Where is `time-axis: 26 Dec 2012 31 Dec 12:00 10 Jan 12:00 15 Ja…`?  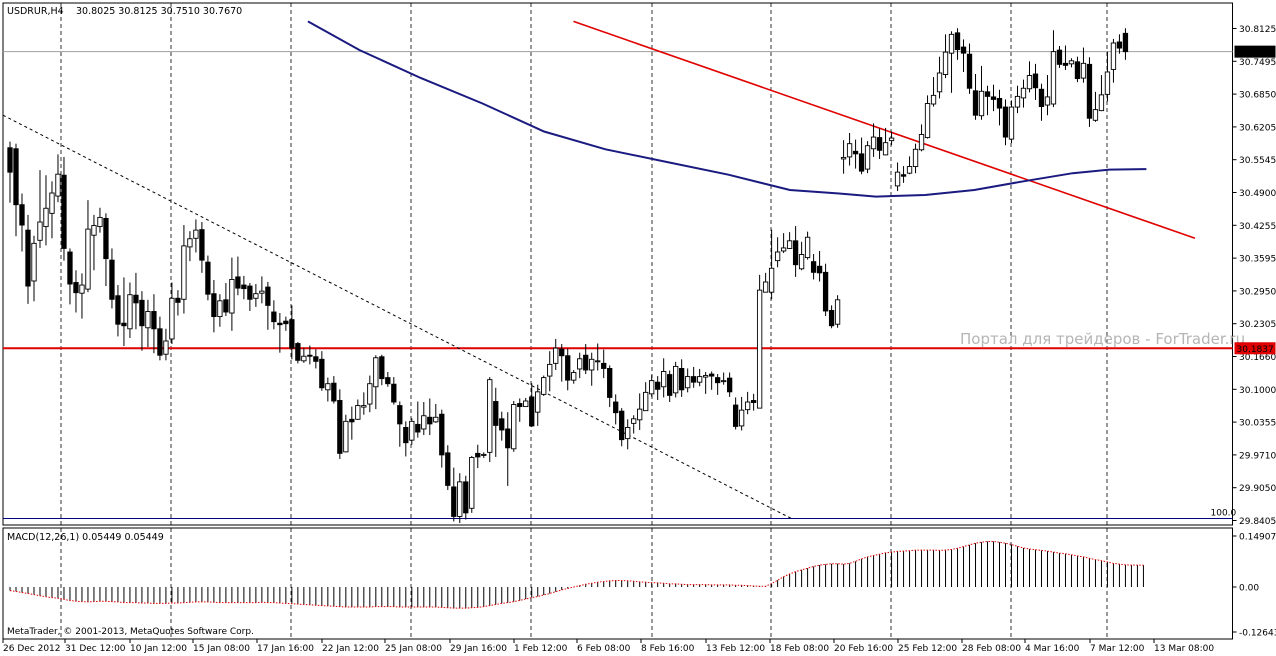
time-axis: 26 Dec 2012 31 Dec 12:00 10 Jan 12:00 15 Ja… is located at coordinates (608, 646).